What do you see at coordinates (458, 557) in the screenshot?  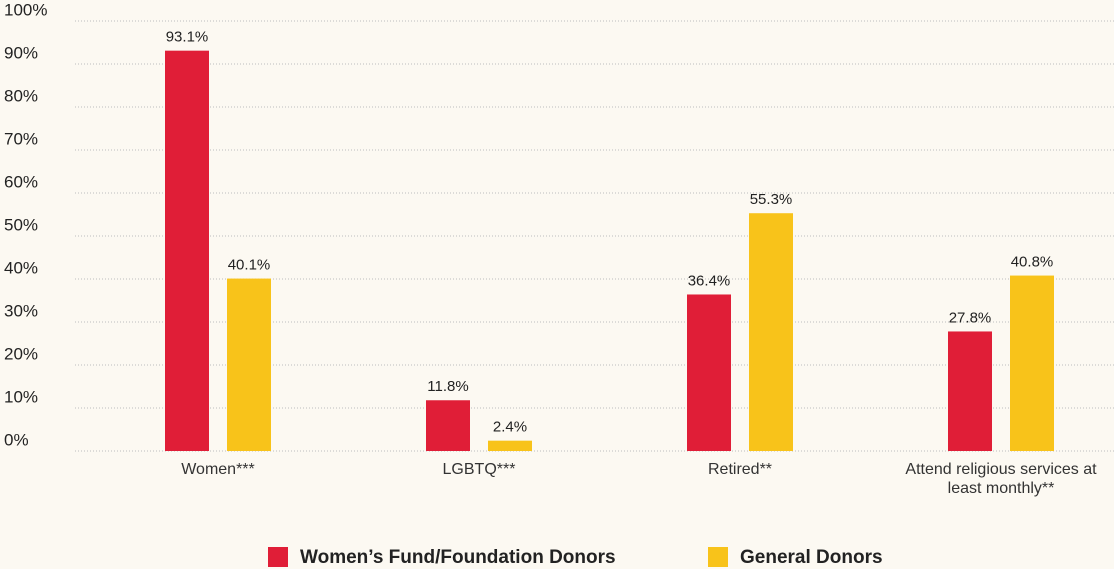 I see `legend-label: Women’s Fund/Foundation Donors` at bounding box center [458, 557].